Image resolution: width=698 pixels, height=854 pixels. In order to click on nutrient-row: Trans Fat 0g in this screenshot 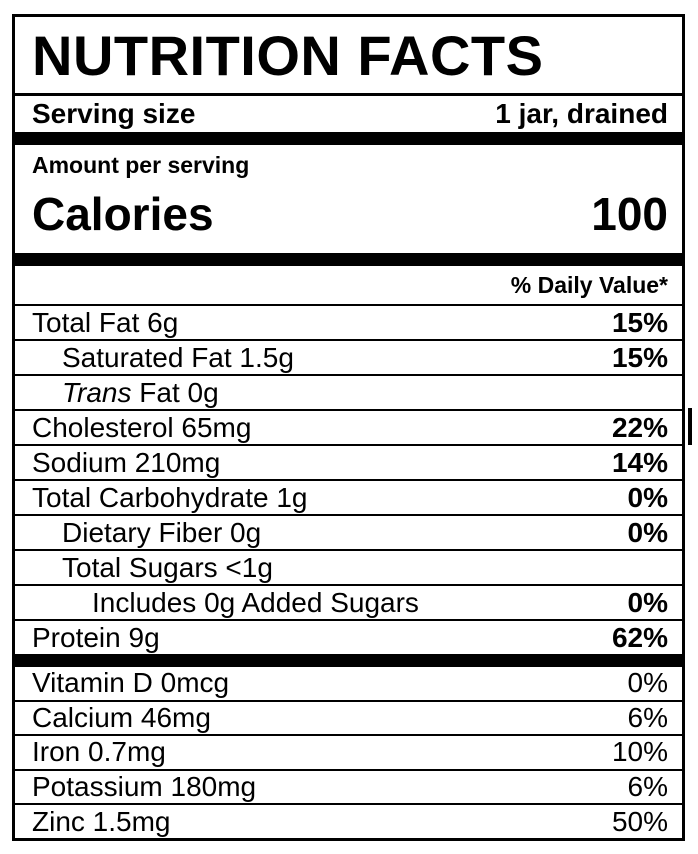, I will do `click(348, 391)`.